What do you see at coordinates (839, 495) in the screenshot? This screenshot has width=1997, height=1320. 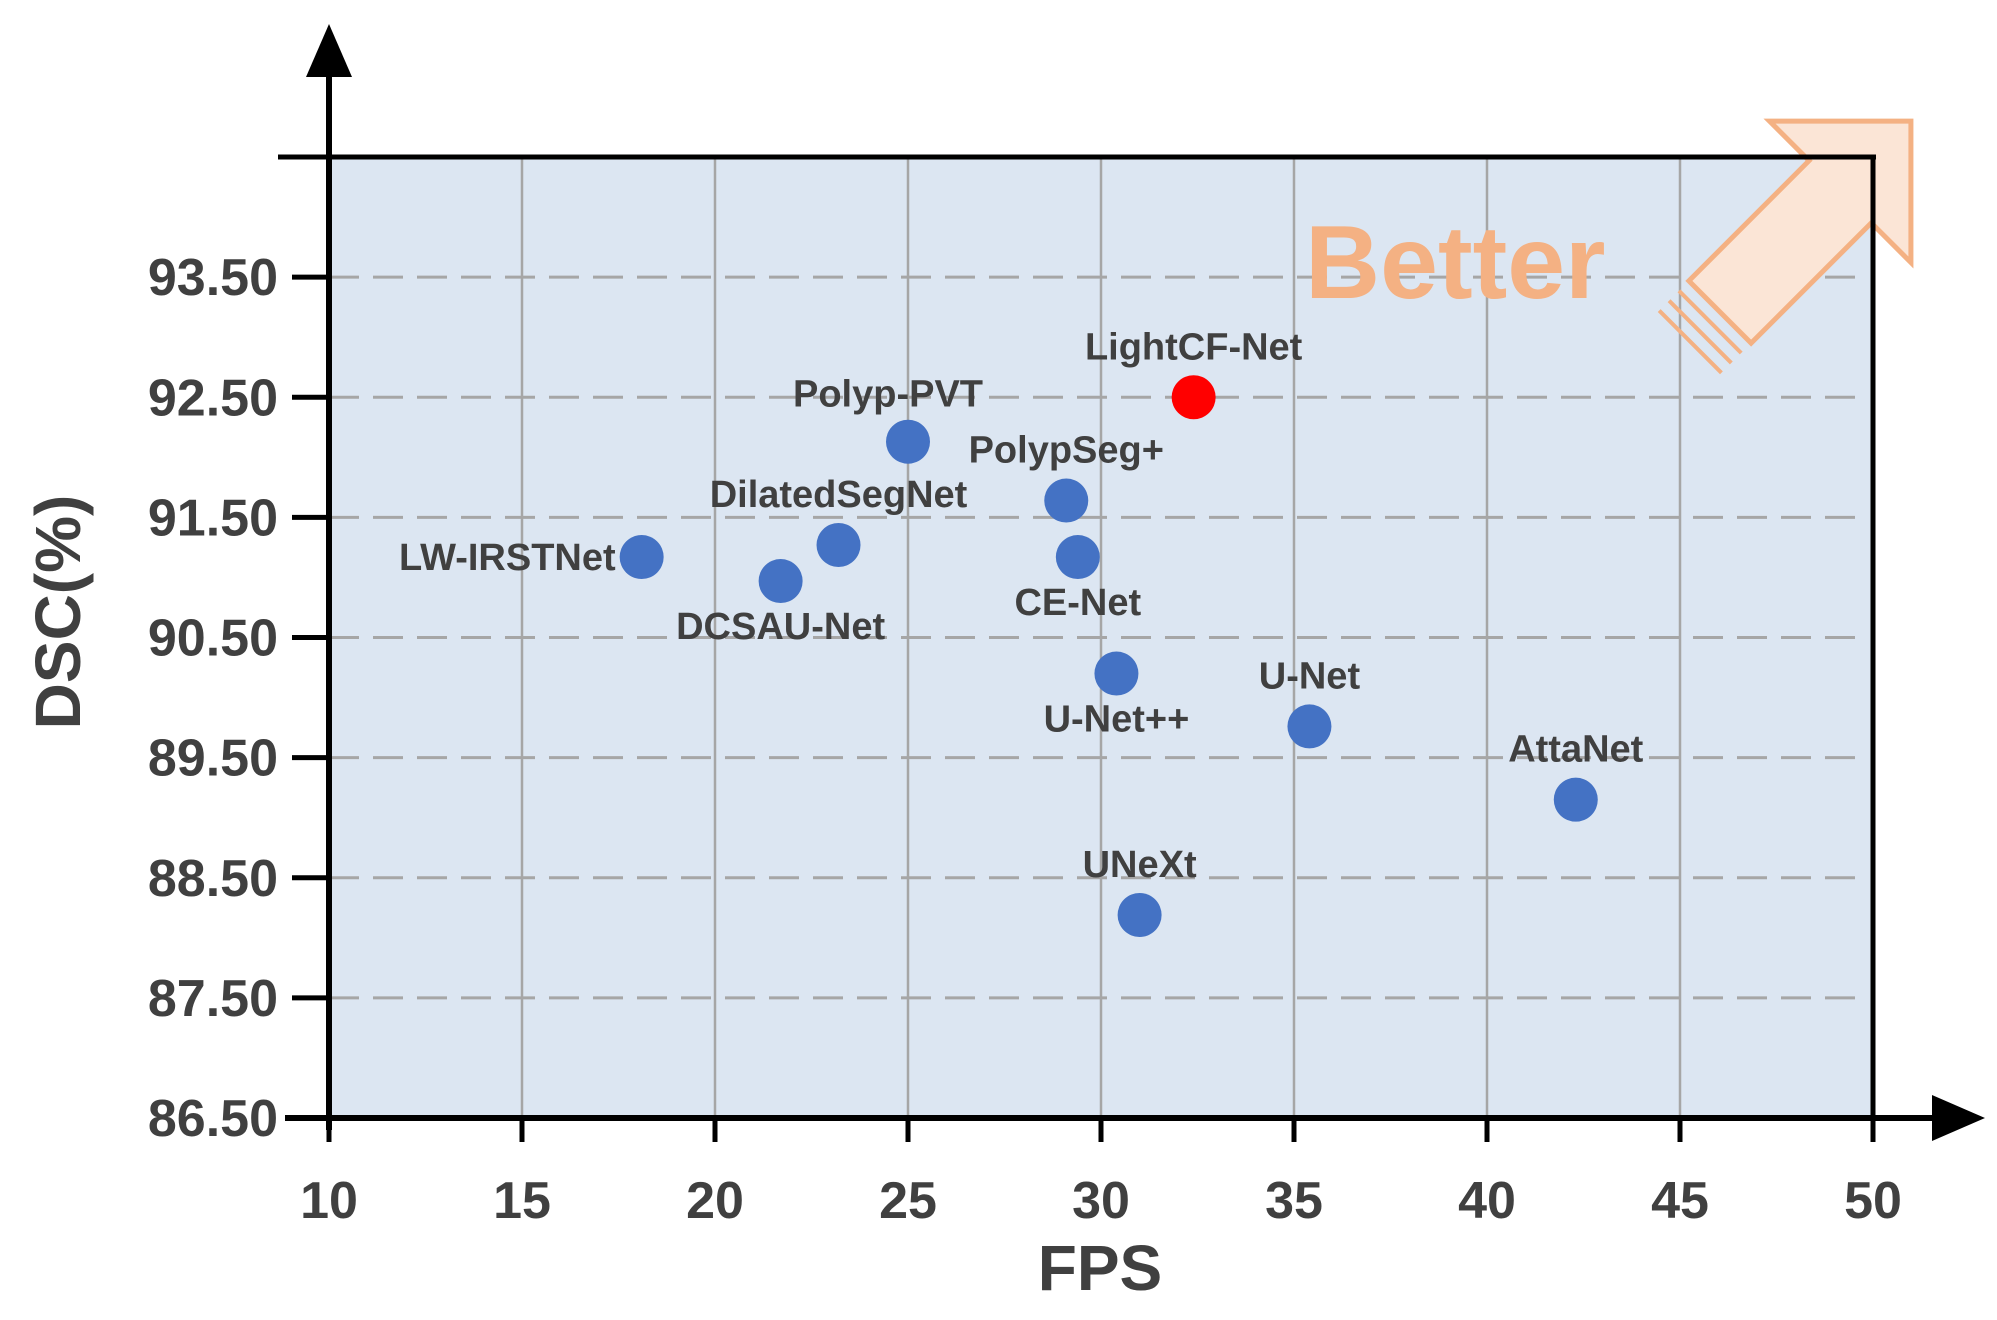 I see `point-label: DilatedSegNet` at bounding box center [839, 495].